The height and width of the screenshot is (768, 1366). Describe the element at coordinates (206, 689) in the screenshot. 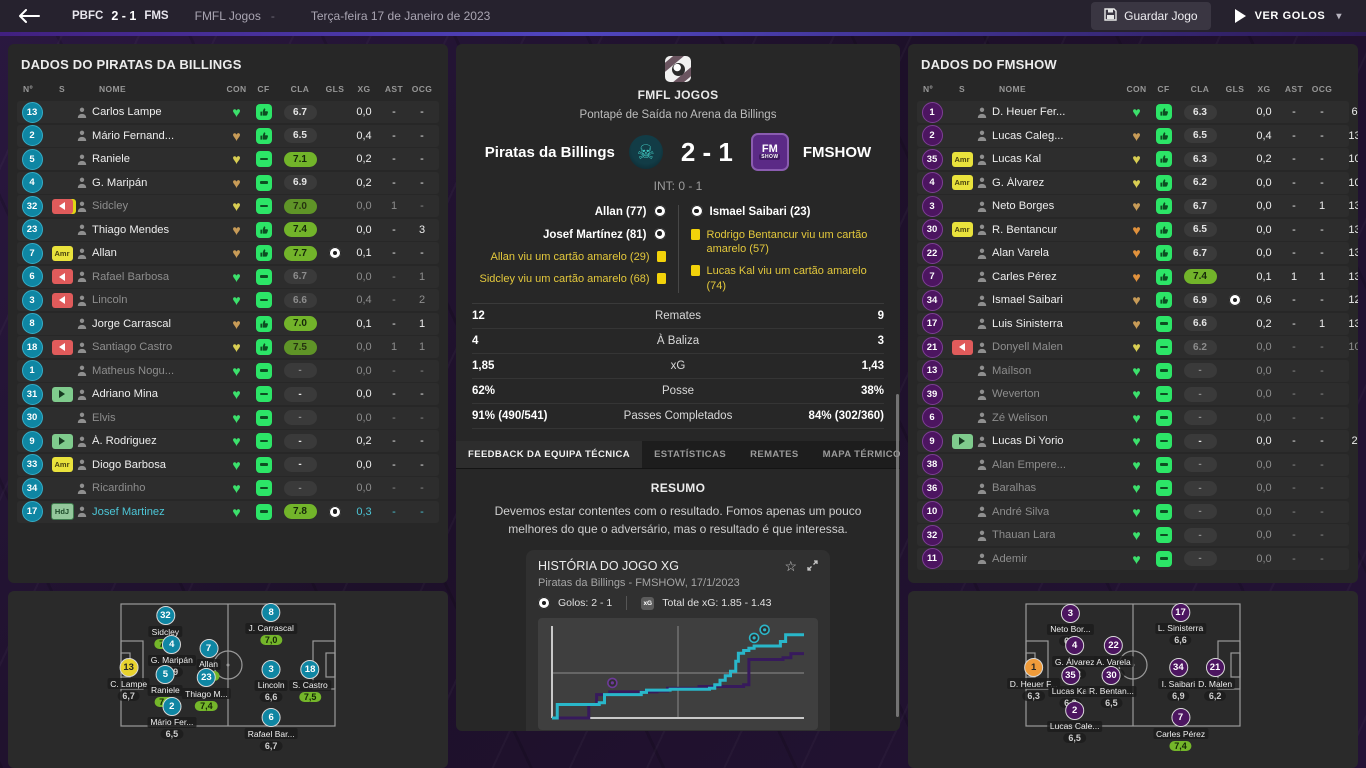

I see `pitch-player: 23 Thiago M... 7,4` at that location.